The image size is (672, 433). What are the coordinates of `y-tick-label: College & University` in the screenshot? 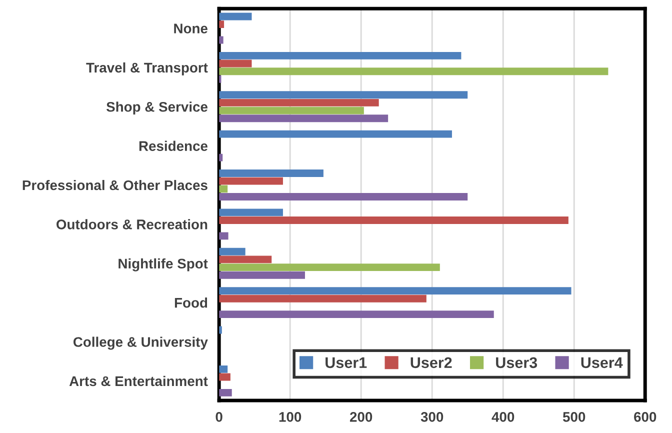 It's located at (140, 343).